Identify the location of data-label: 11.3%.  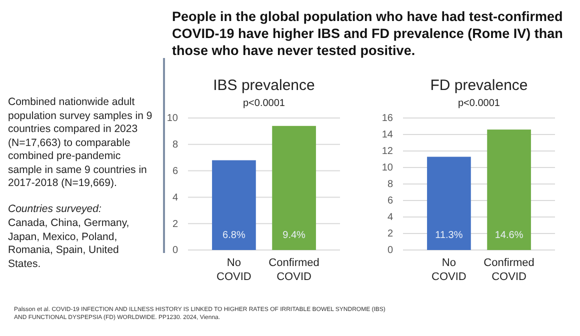
(449, 235).